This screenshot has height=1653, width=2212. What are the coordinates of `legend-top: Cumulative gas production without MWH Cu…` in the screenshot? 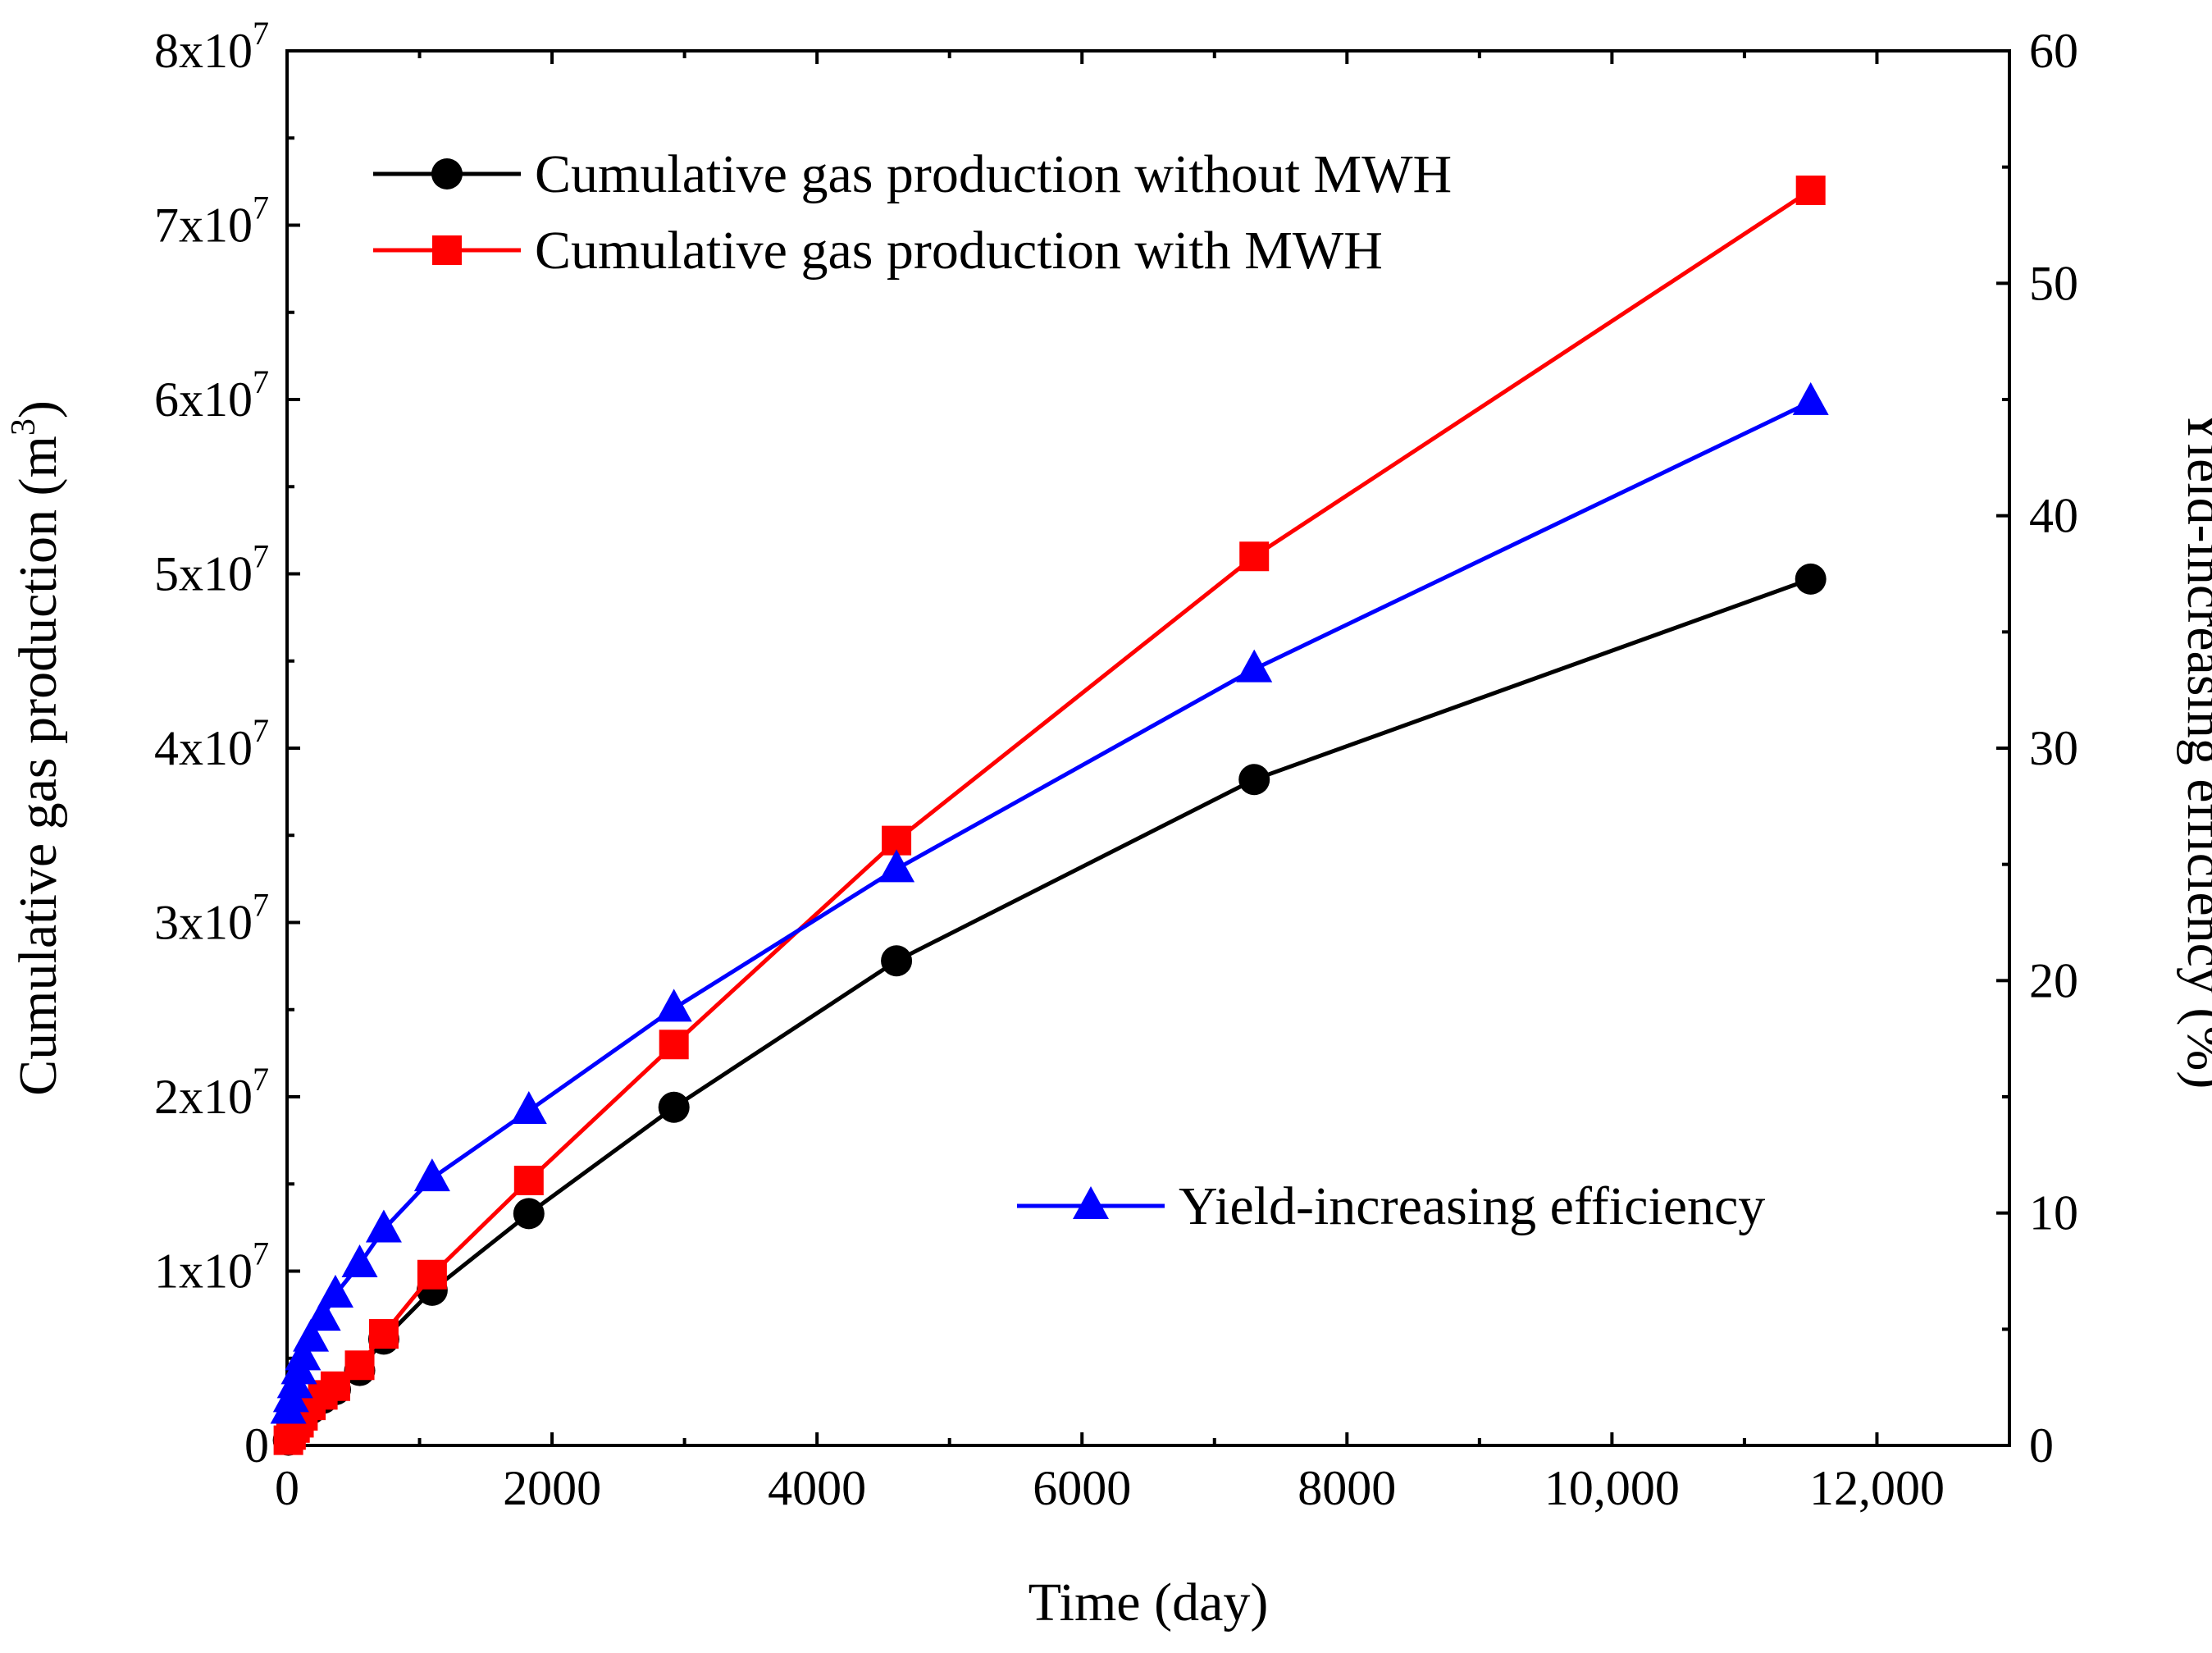 It's located at (912, 213).